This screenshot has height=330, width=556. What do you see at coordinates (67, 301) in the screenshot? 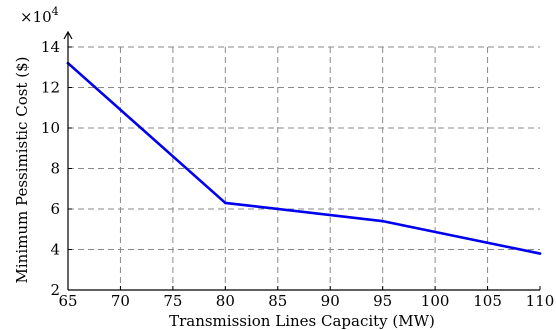
I see `x-tick-label: 65` at bounding box center [67, 301].